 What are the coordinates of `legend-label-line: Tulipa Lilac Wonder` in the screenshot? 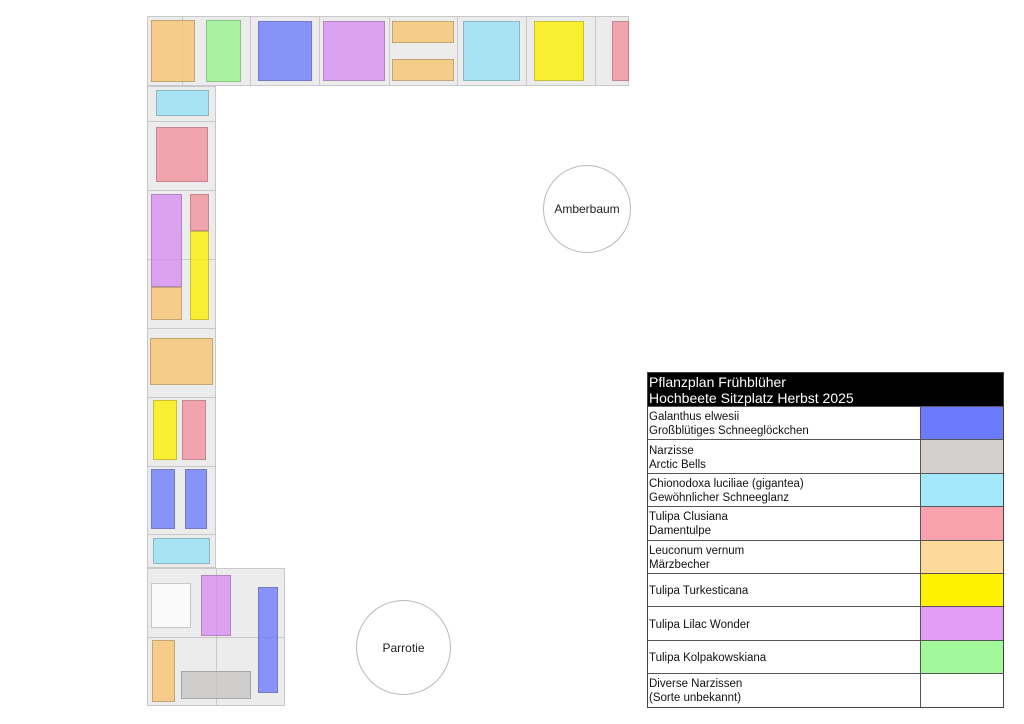 It's located at (699, 624).